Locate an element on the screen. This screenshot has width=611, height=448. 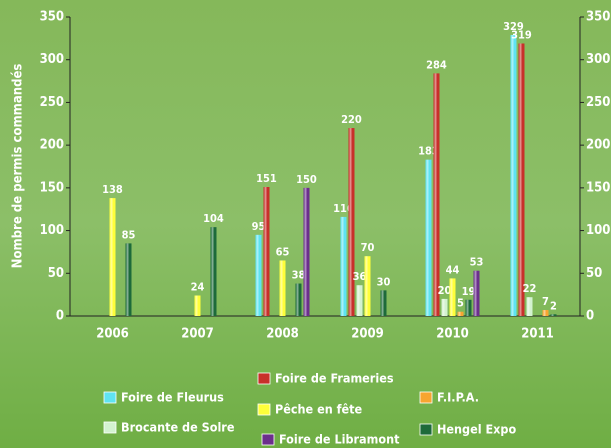
legend-label: Pêche en fête is located at coordinates (319, 409).